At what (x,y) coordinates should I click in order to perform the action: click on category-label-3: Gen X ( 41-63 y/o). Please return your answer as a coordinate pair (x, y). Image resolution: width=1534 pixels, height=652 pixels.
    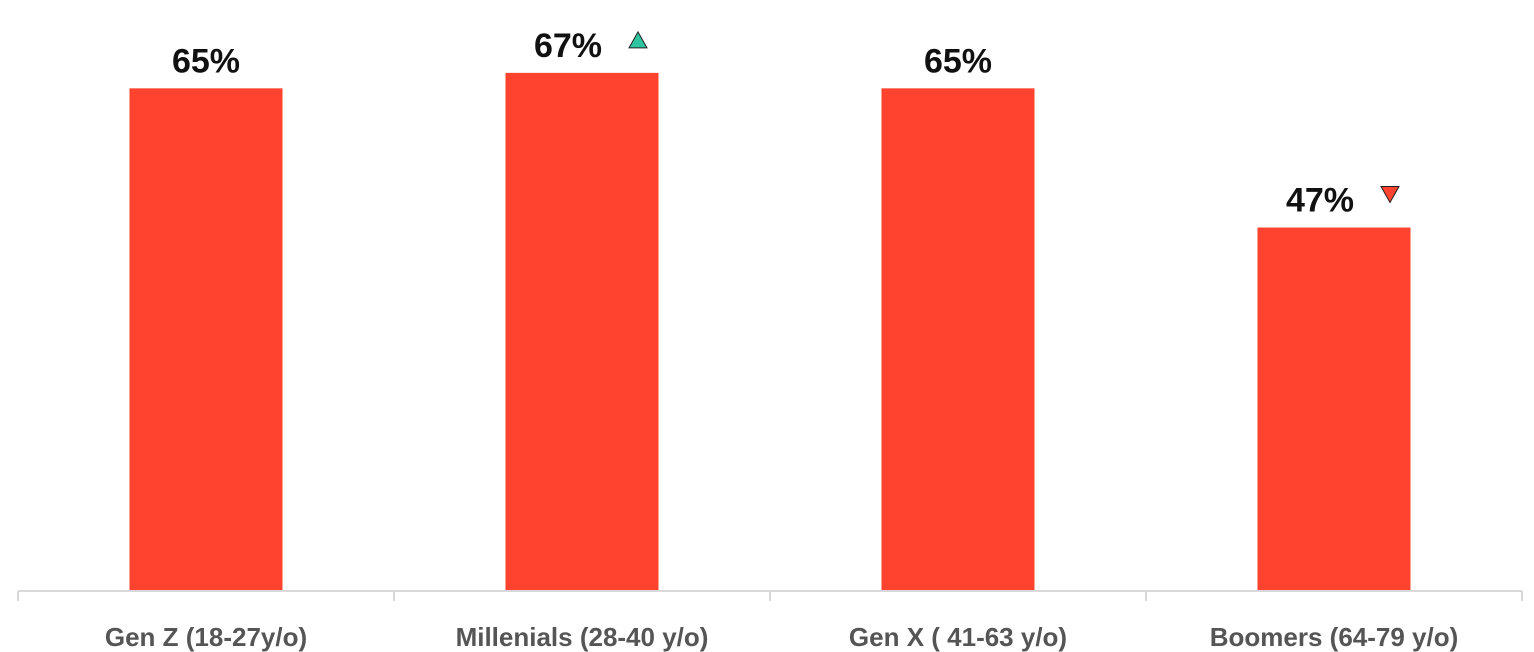
    Looking at the image, I should click on (958, 637).